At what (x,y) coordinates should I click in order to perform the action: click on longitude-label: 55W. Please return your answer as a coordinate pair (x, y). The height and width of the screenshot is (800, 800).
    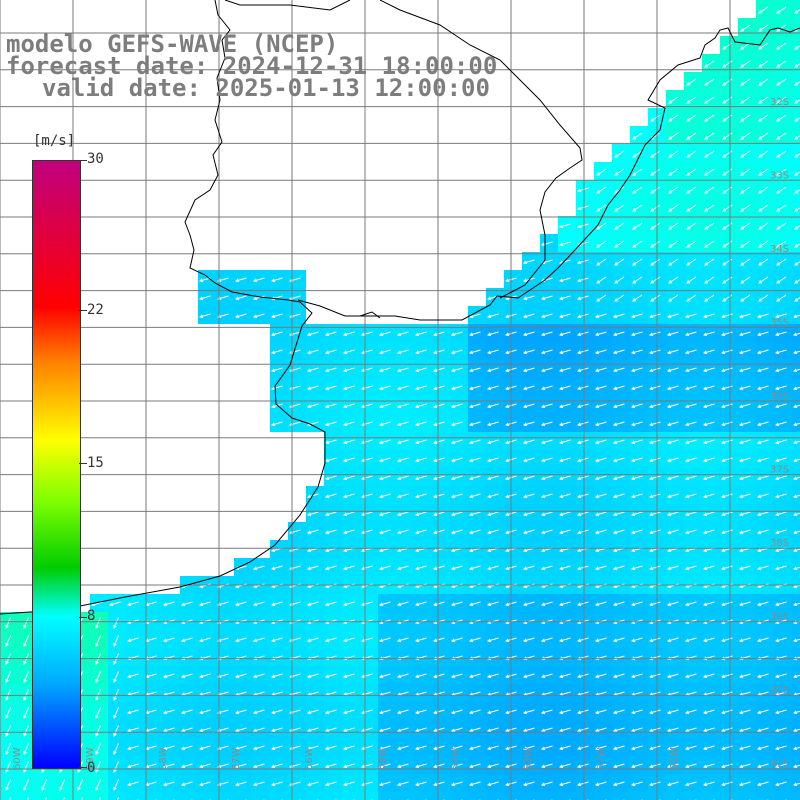
    Looking at the image, I should click on (382, 758).